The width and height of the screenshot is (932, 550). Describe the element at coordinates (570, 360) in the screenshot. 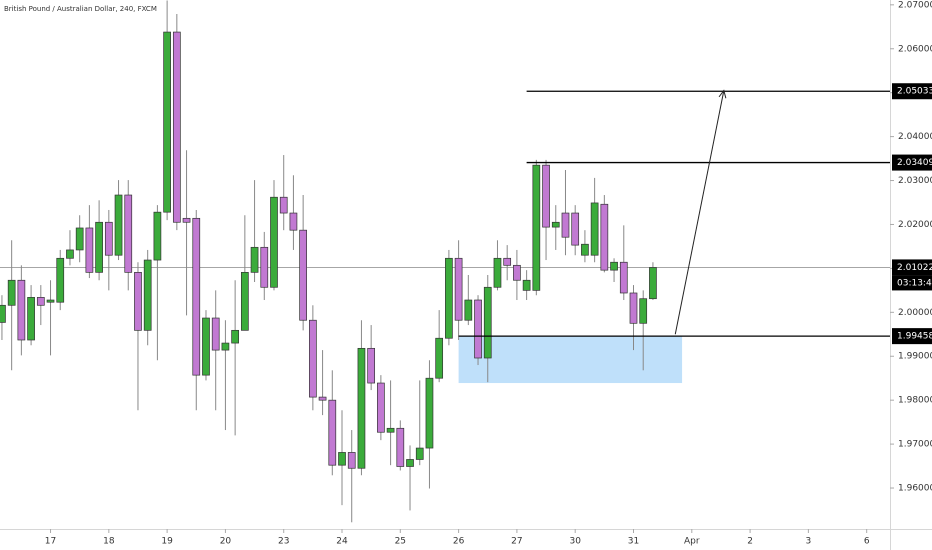

I see `demand-zone` at that location.